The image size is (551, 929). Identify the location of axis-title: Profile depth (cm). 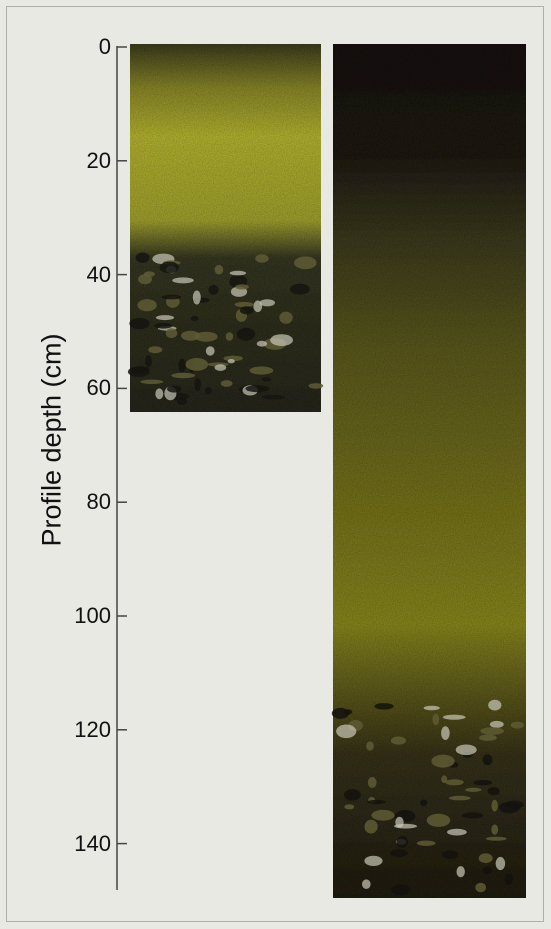
(51, 440).